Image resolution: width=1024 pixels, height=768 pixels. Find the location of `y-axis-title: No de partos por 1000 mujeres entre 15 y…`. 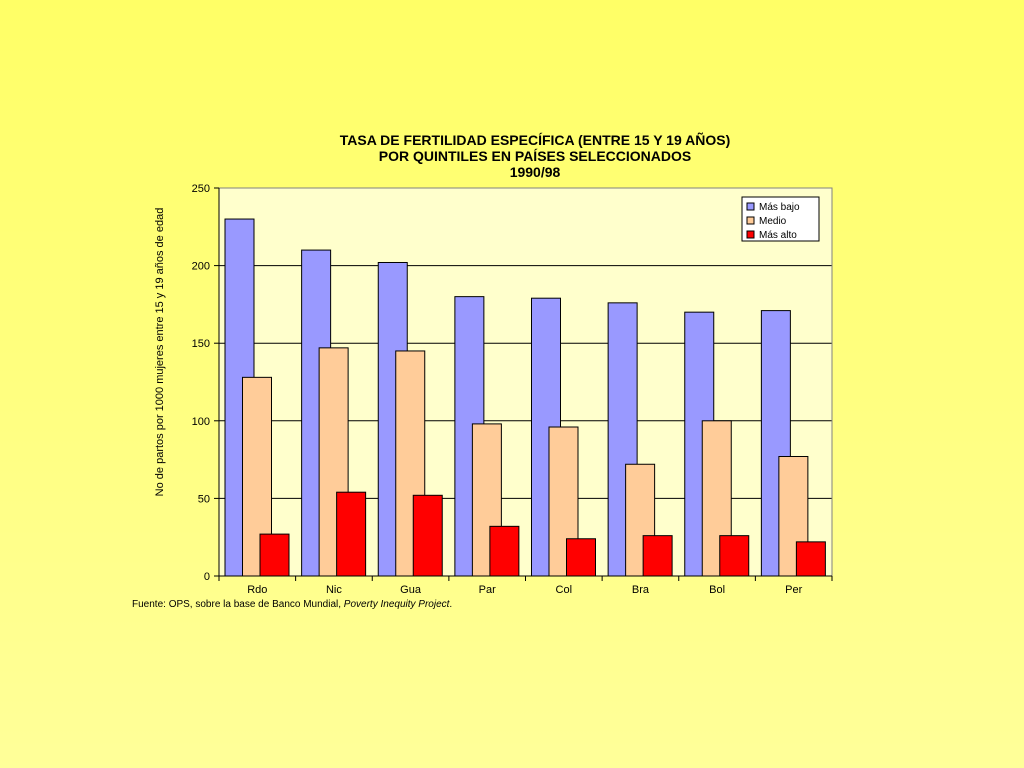

y-axis-title: No de partos por 1000 mujeres entre 15 y… is located at coordinates (160, 352).